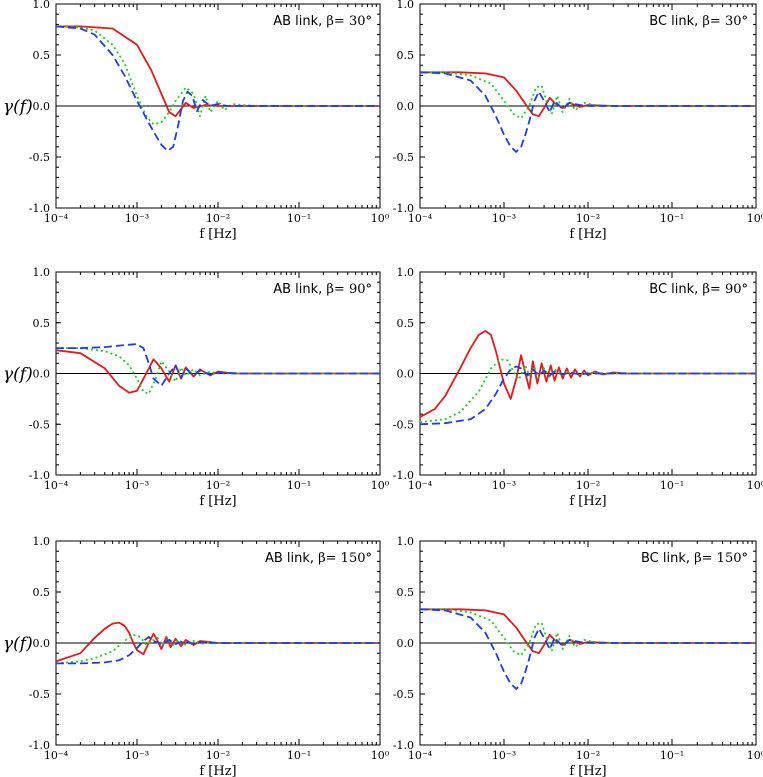  Describe the element at coordinates (322, 21) in the screenshot. I see `panel-annotation: AB link, β= 30°` at that location.